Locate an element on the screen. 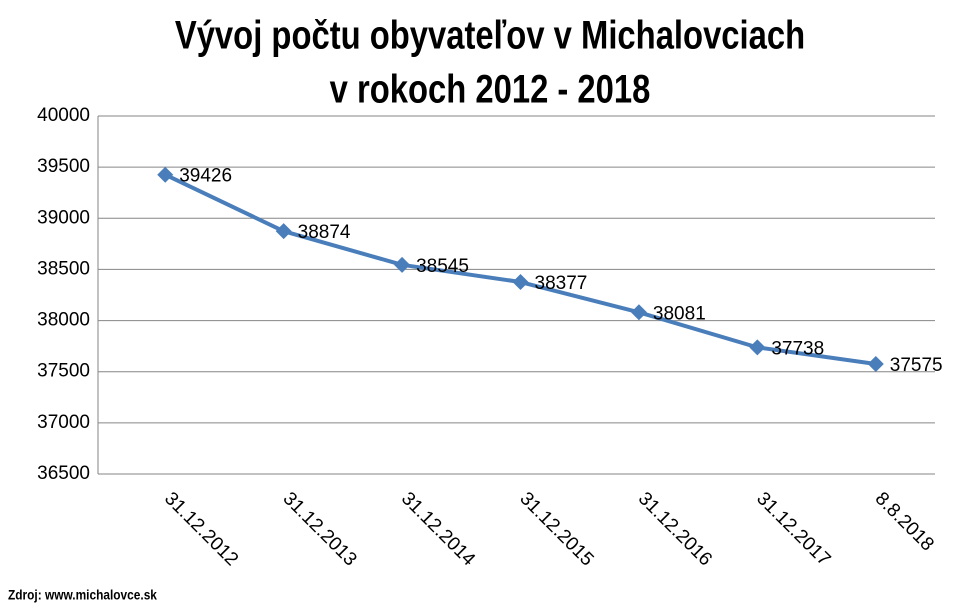 This screenshot has height=615, width=969. data-label: 37738 is located at coordinates (797, 348).